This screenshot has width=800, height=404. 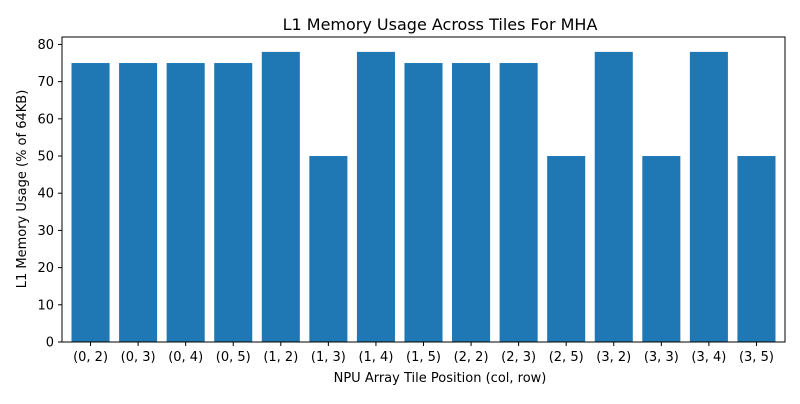 I want to click on y-axis: 0 10 20 30 40 50 60 70 80, so click(x=49, y=194).